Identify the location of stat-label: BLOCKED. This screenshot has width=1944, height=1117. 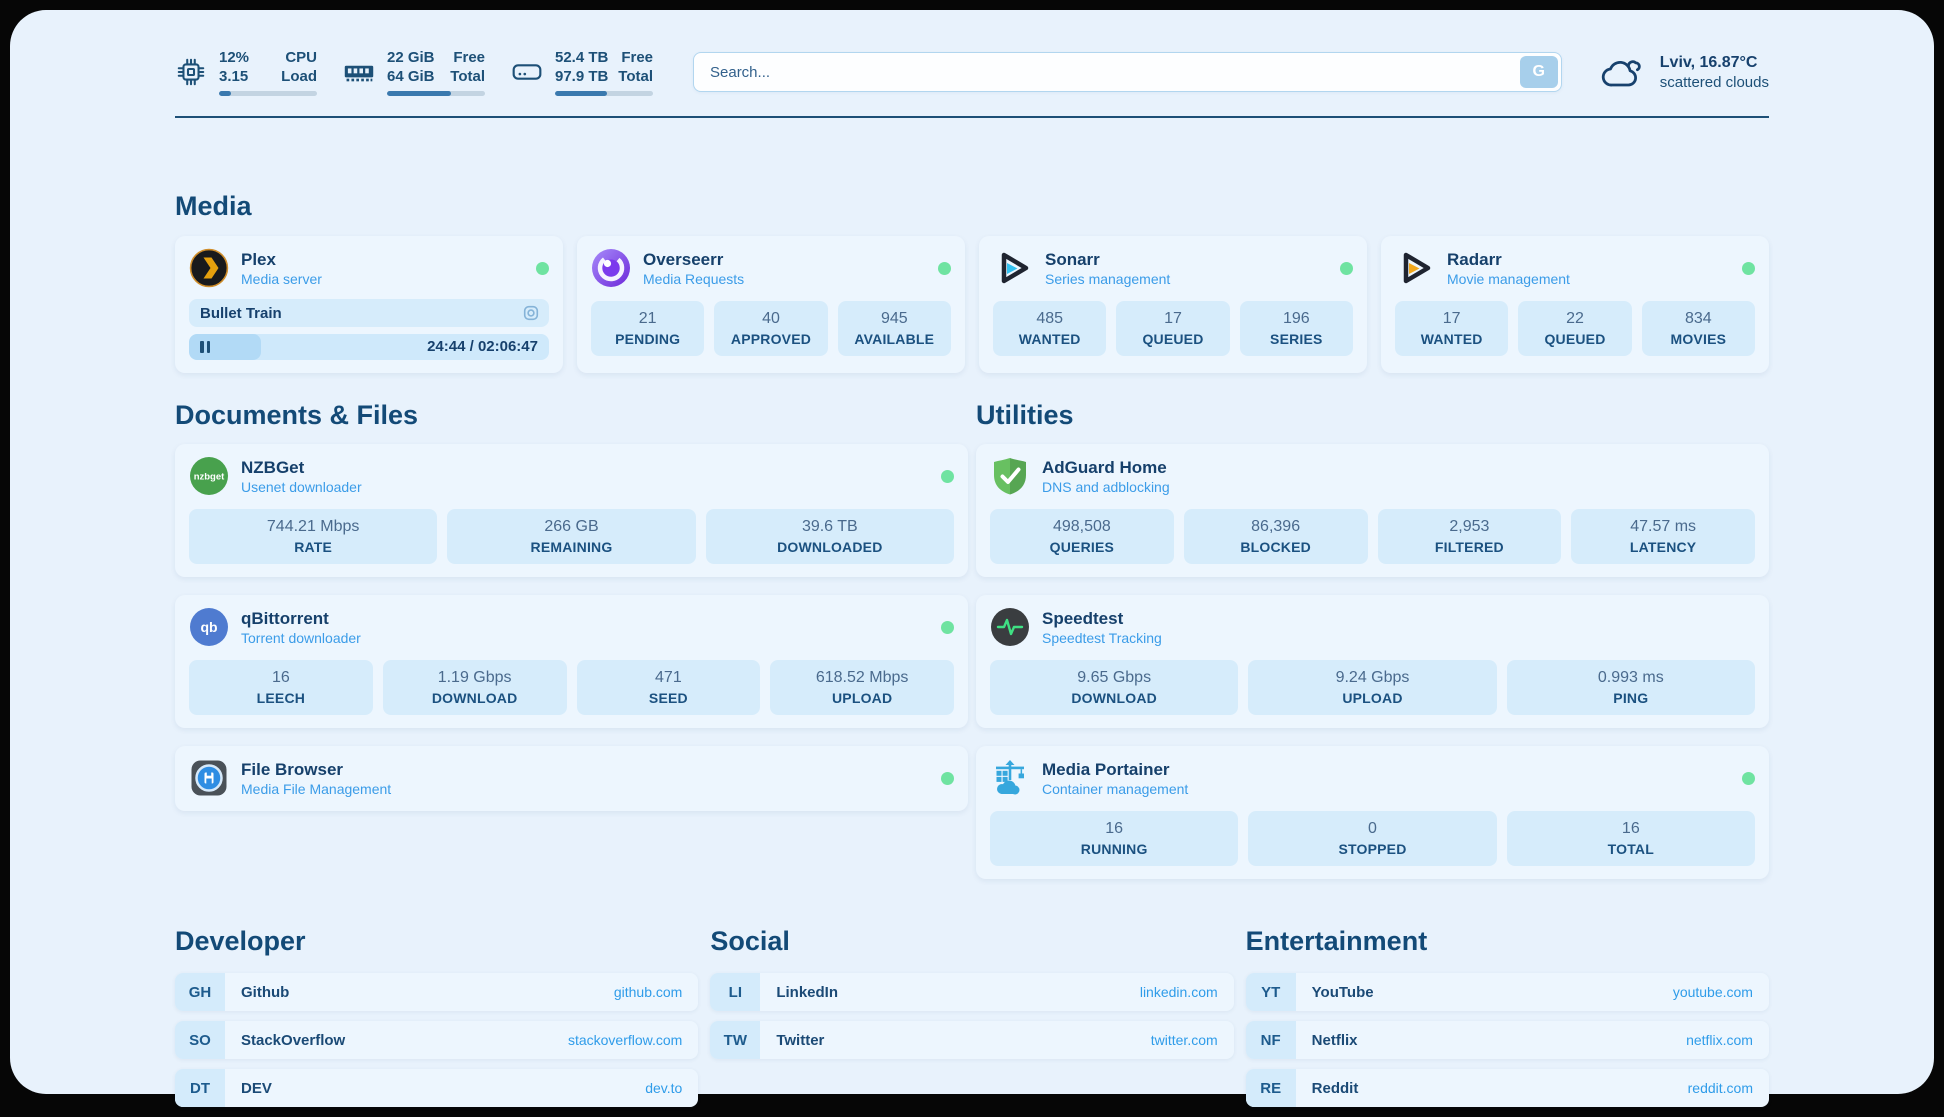
(1275, 547).